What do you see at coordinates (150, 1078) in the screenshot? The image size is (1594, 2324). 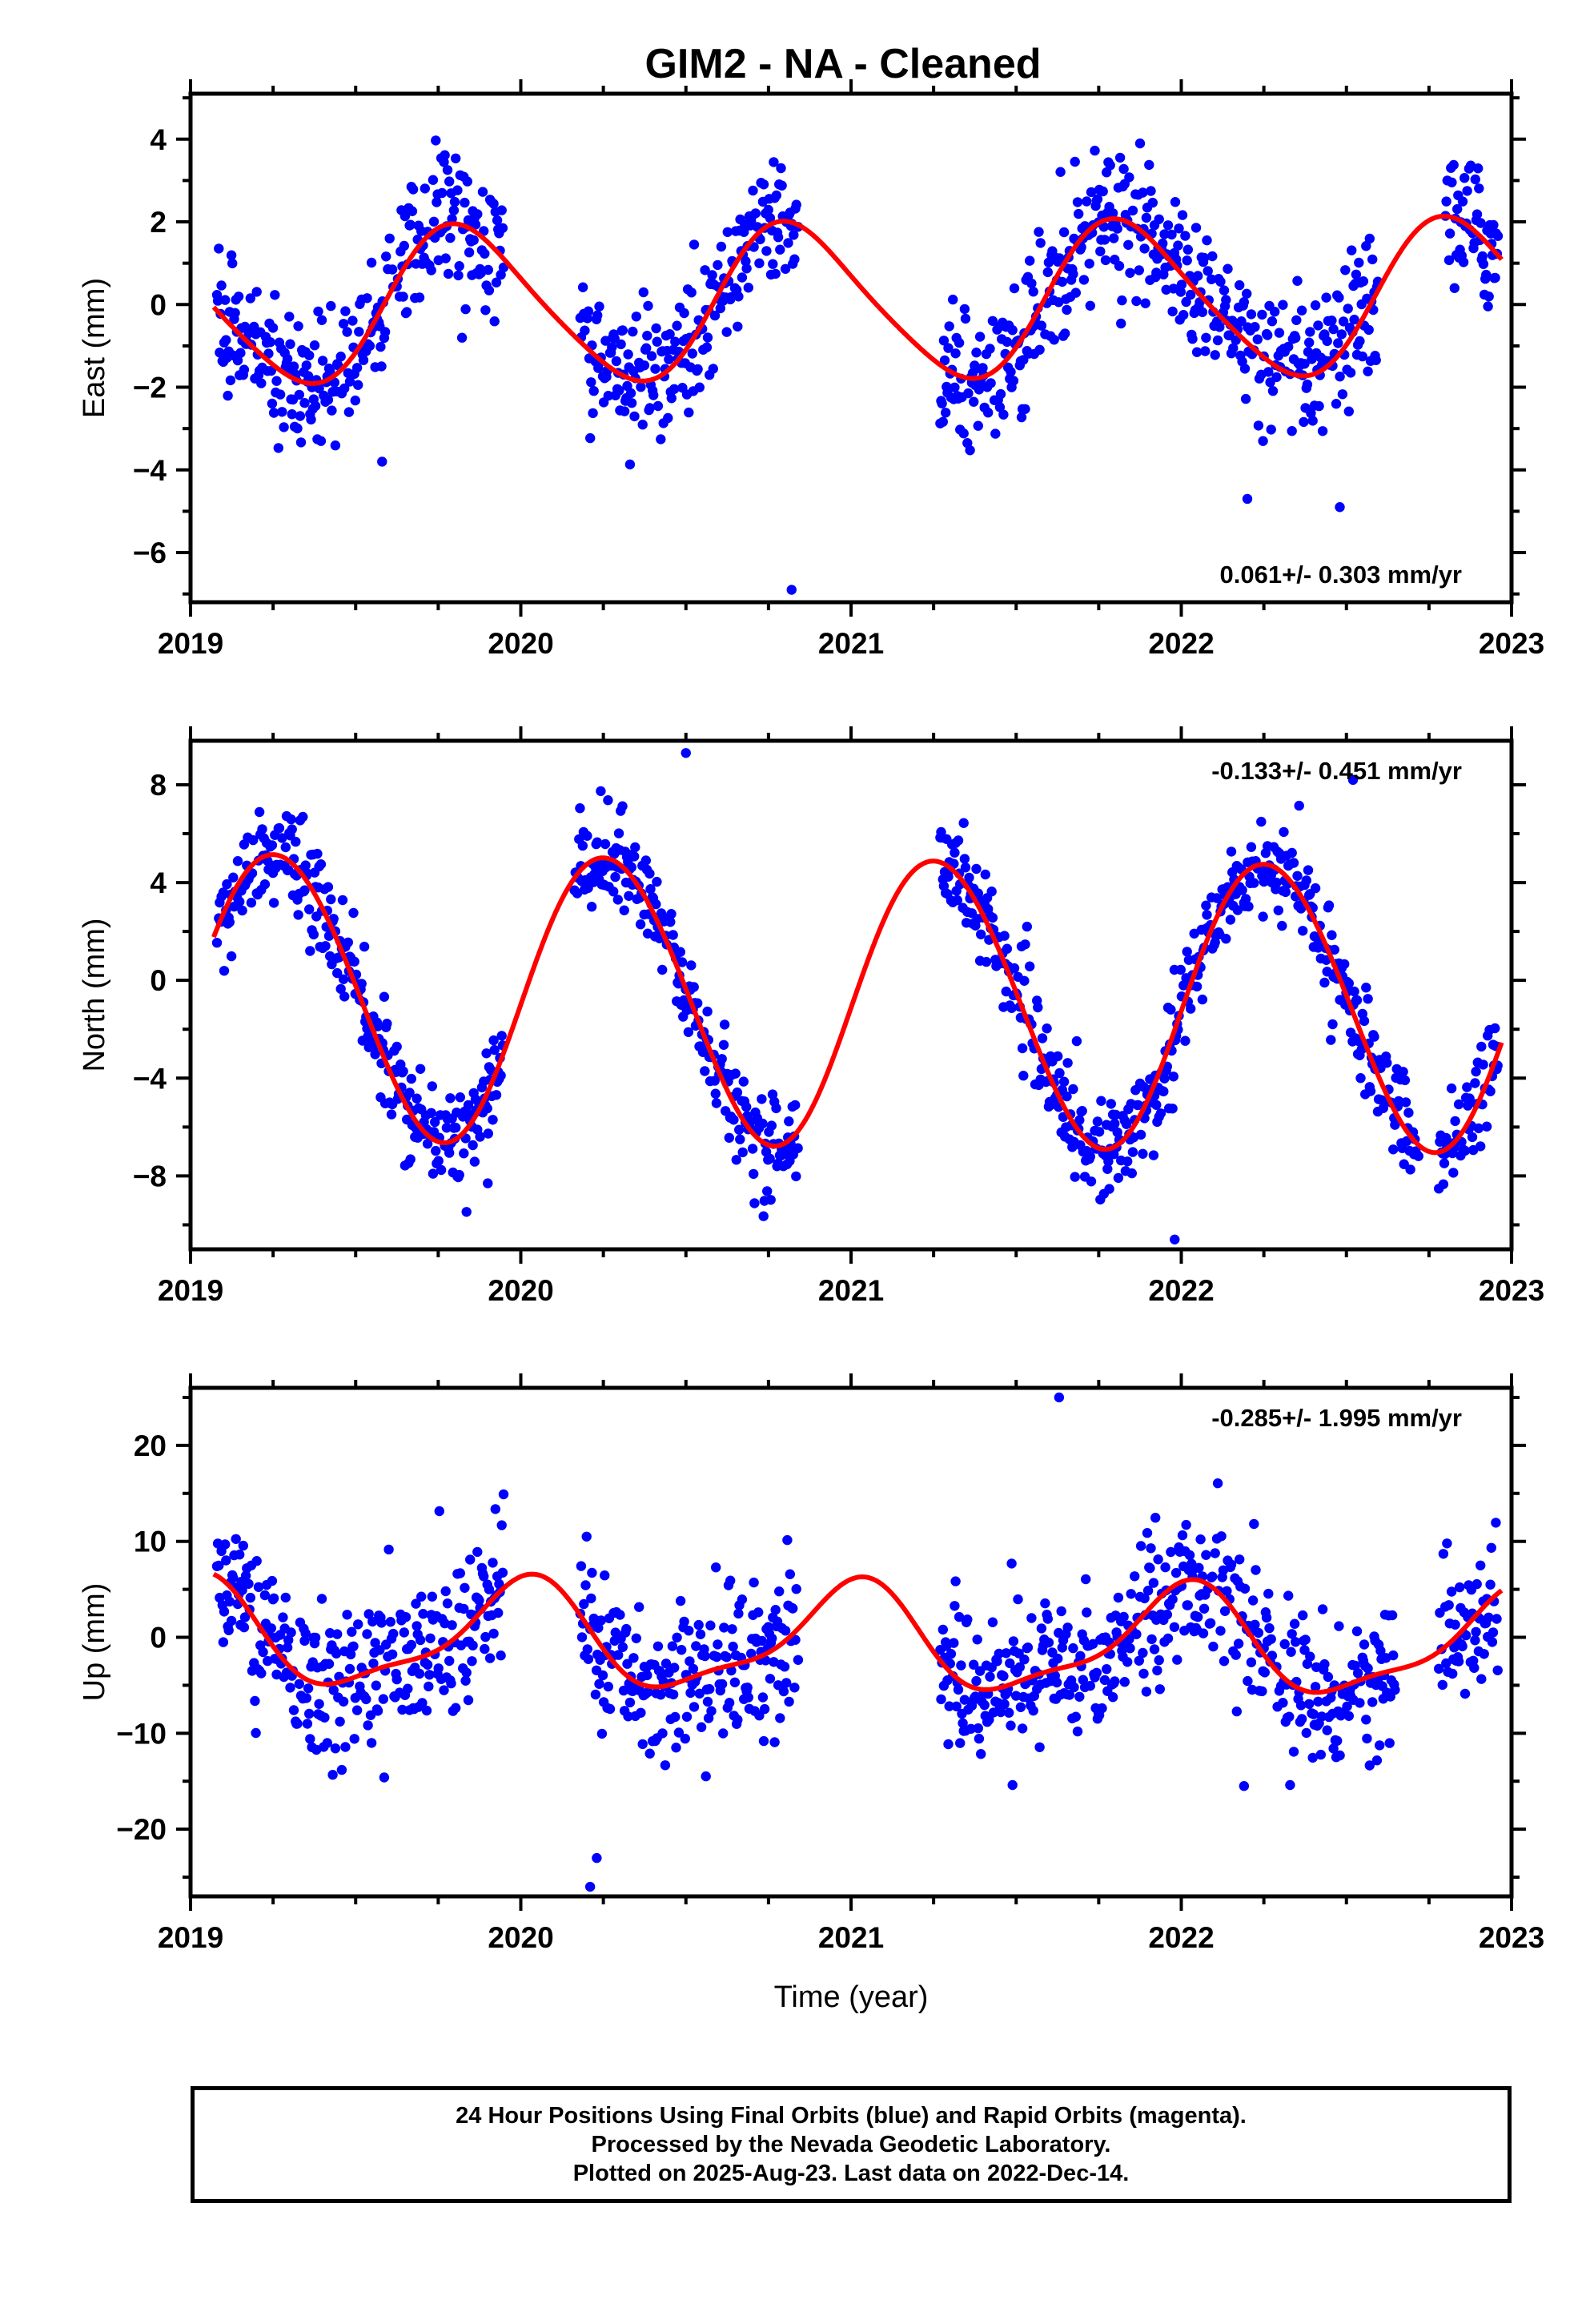 I see `y-tick-label: −4` at bounding box center [150, 1078].